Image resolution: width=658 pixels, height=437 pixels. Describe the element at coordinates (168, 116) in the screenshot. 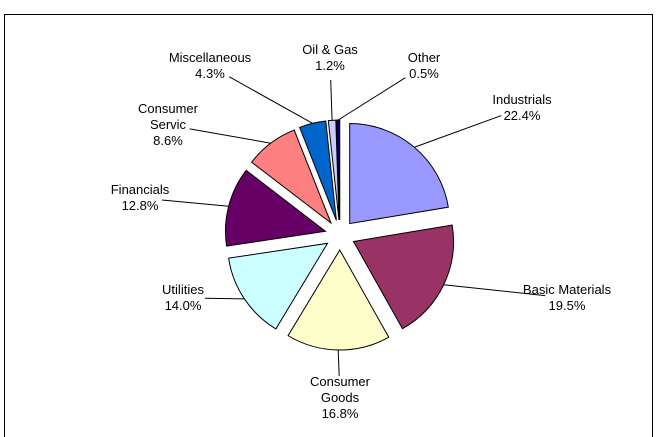

I see `category-label: Consumer Servic` at that location.